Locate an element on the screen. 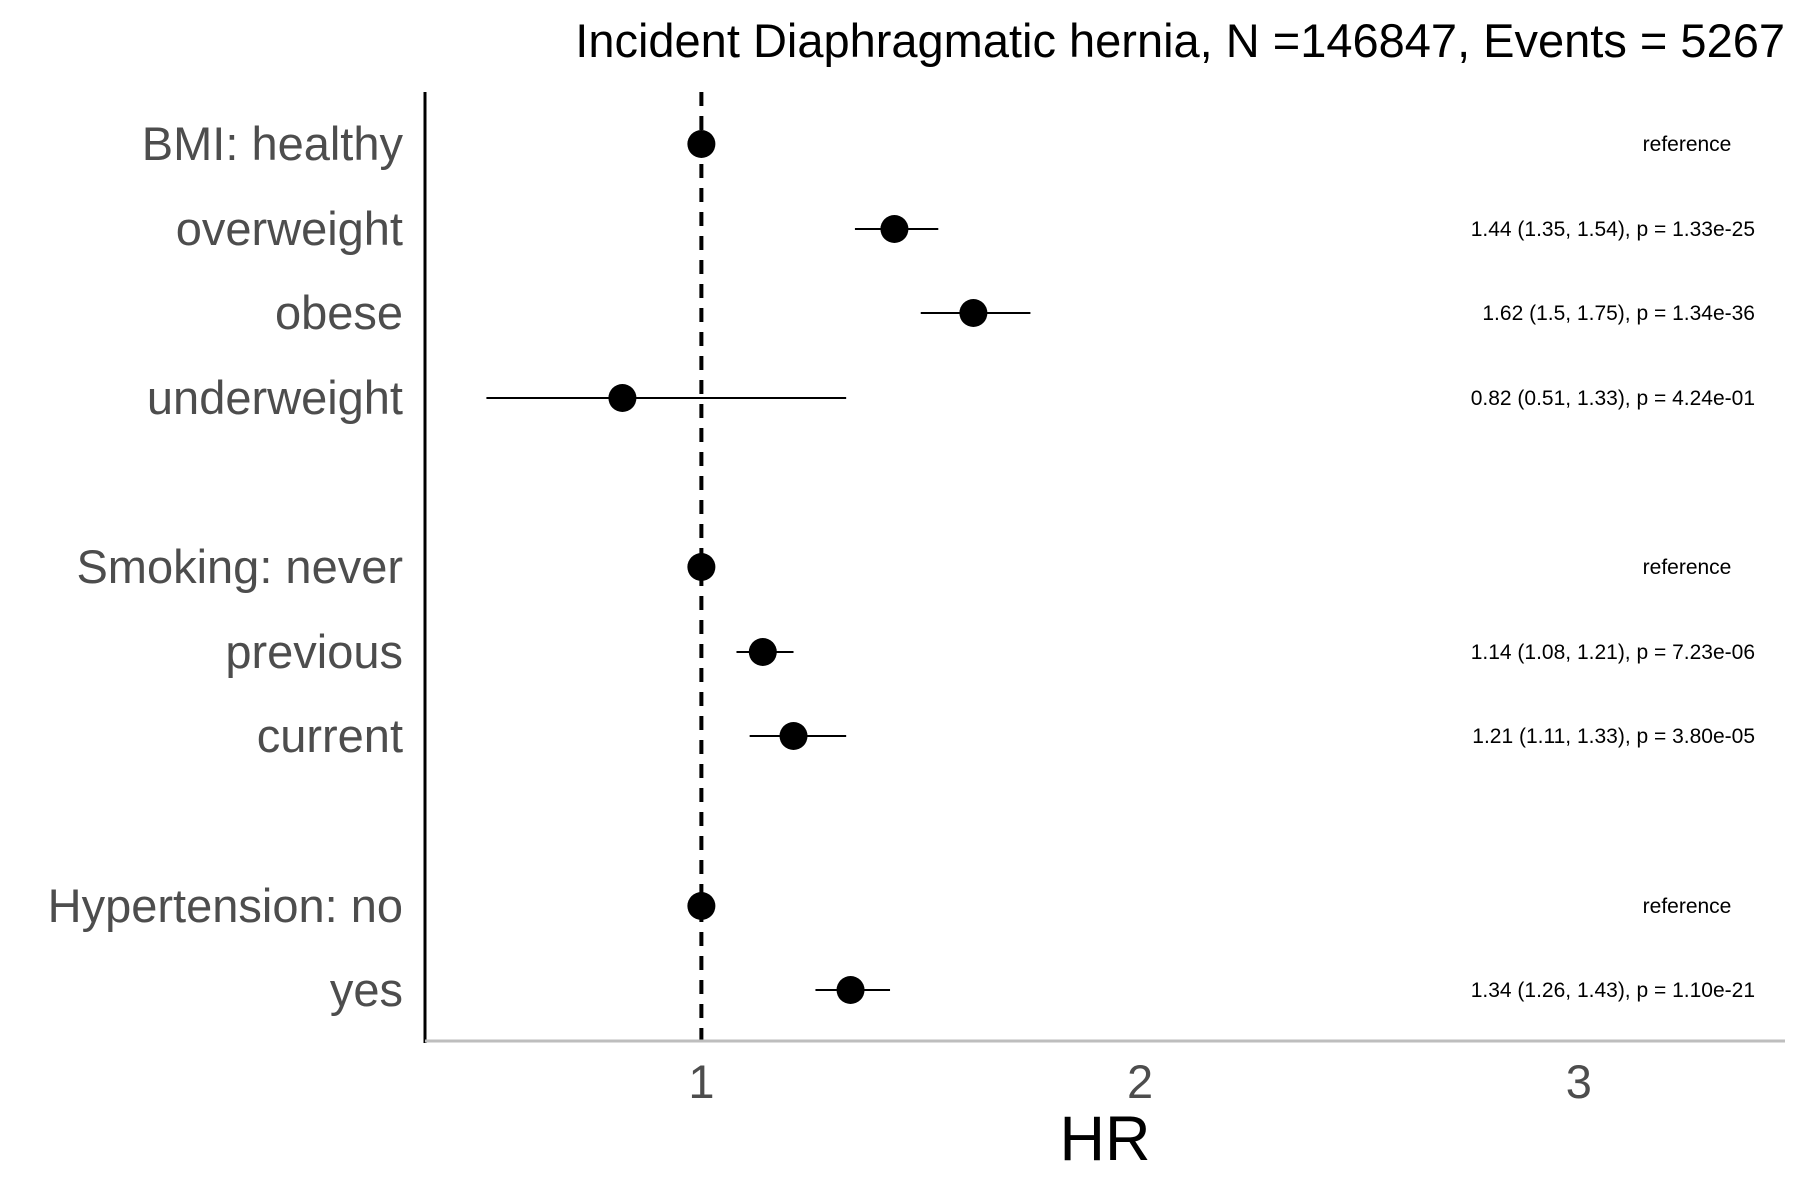  hr-annotation: 0.82 (0.51, 1.33), p = 4.24e-01 is located at coordinates (1613, 398).